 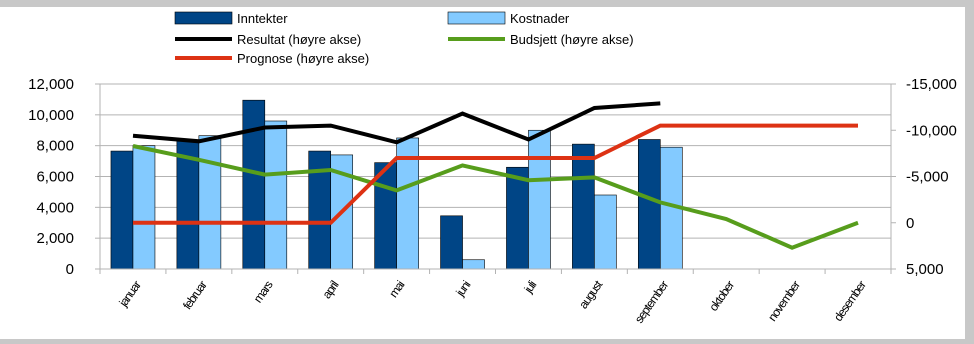 I want to click on left-tick-label: 12,000, so click(x=51, y=84).